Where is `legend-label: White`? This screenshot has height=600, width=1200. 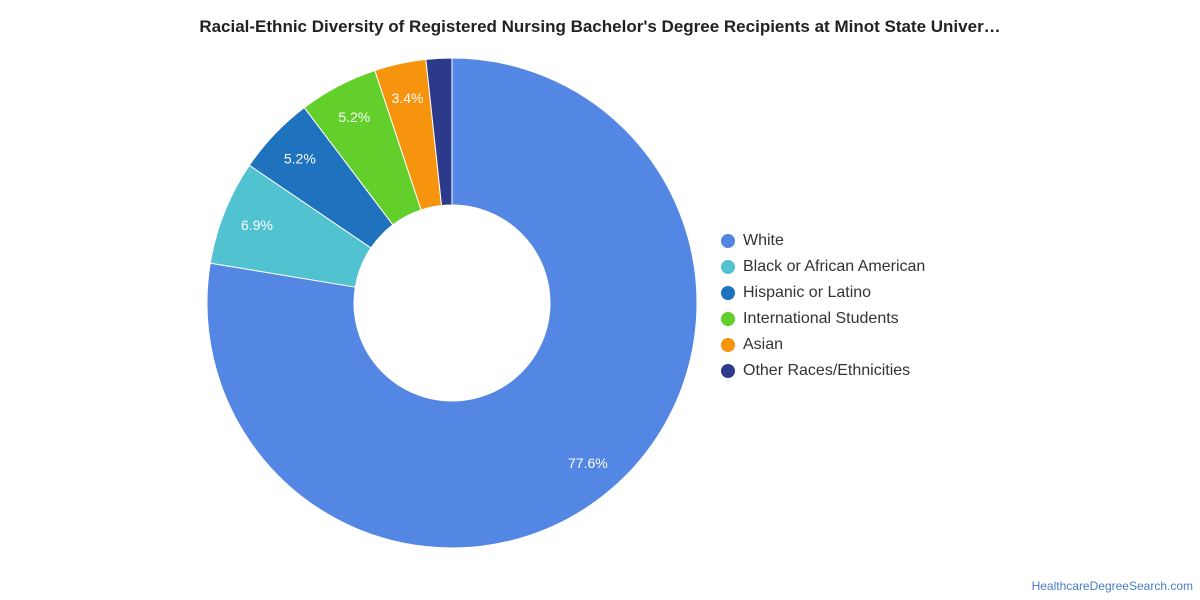
legend-label: White is located at coordinates (763, 240).